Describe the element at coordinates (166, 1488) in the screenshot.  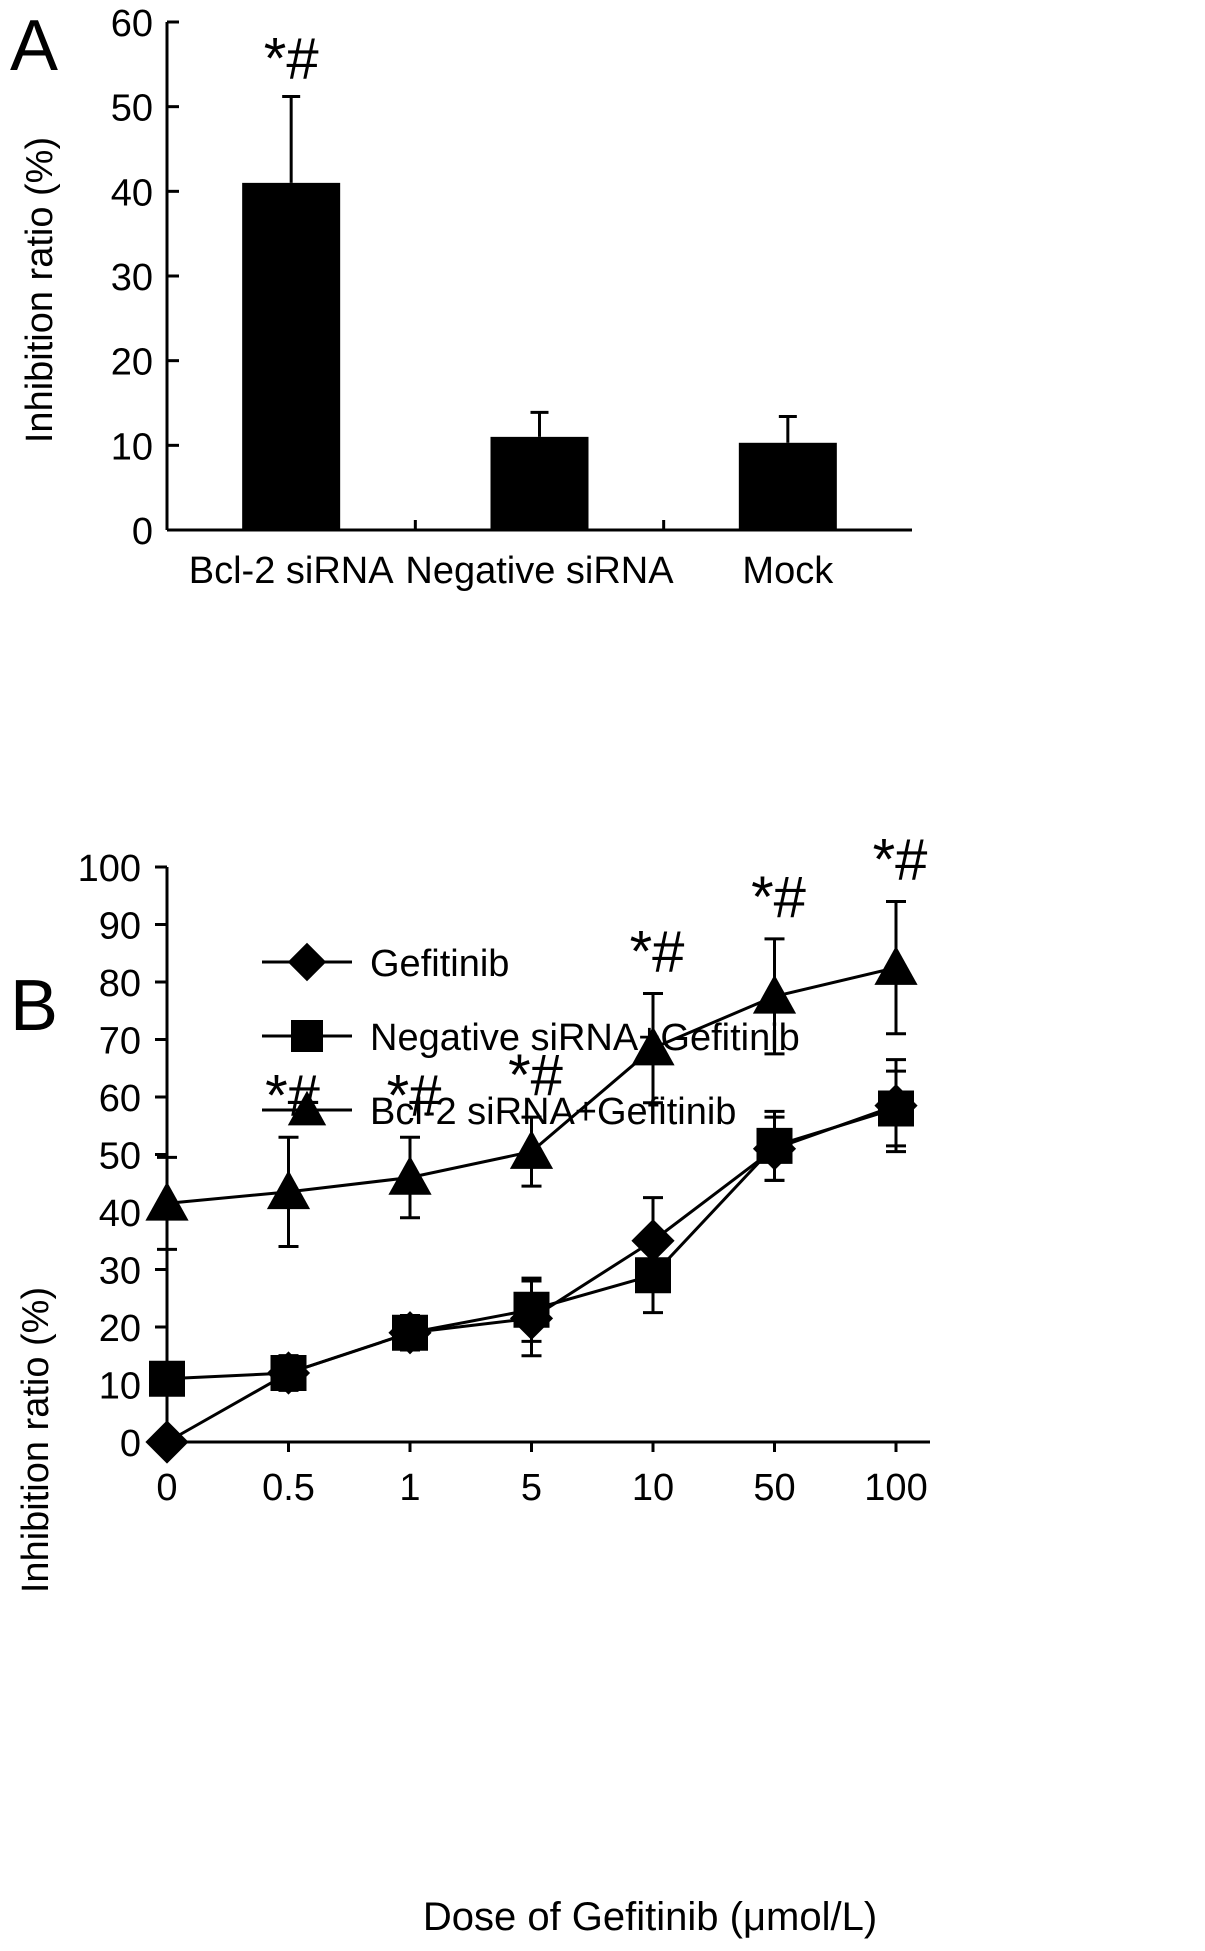
I see `panel-b-xtick-label: 0` at that location.